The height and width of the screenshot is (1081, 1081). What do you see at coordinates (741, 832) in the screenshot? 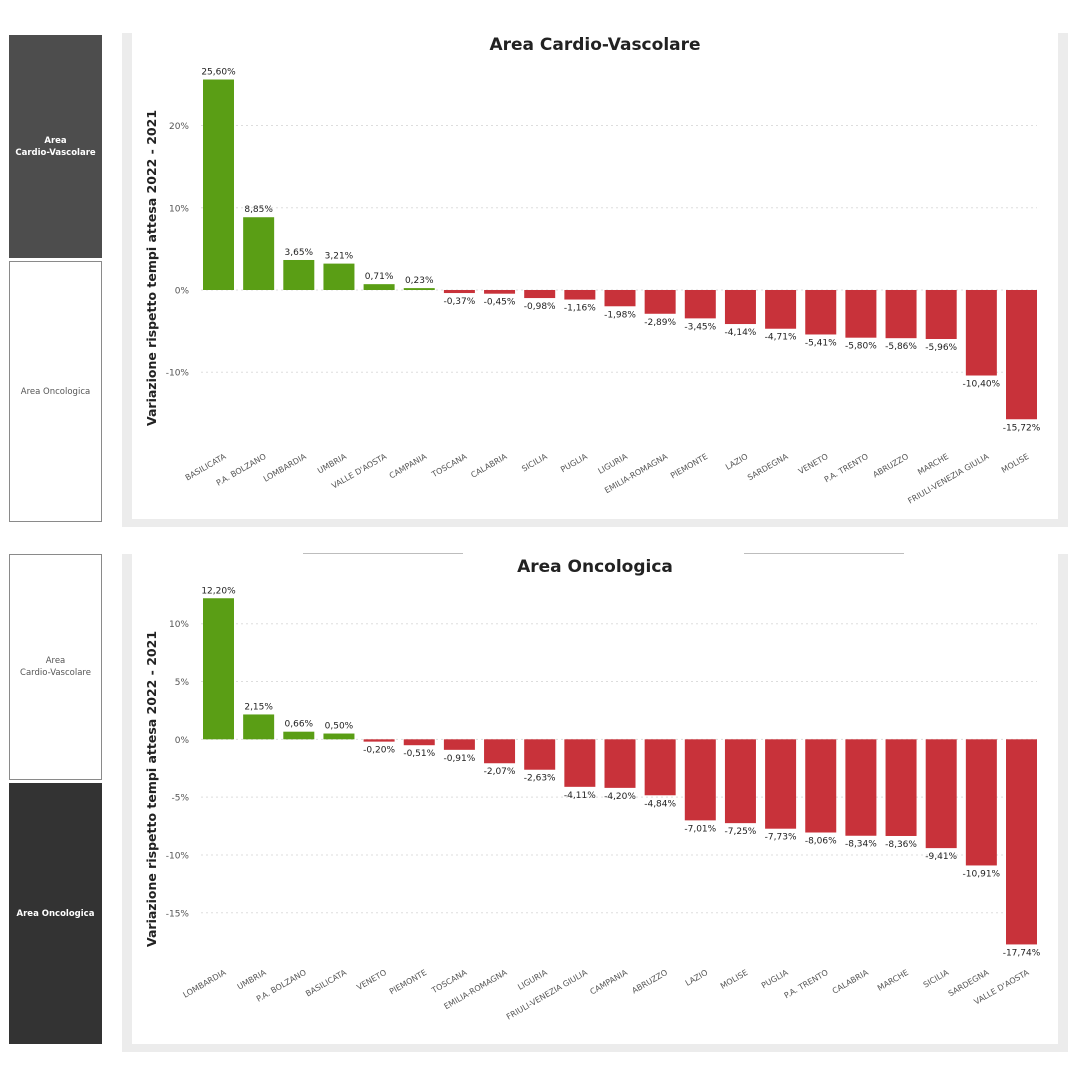
I see `data-label: -7,25%` at bounding box center [741, 832].